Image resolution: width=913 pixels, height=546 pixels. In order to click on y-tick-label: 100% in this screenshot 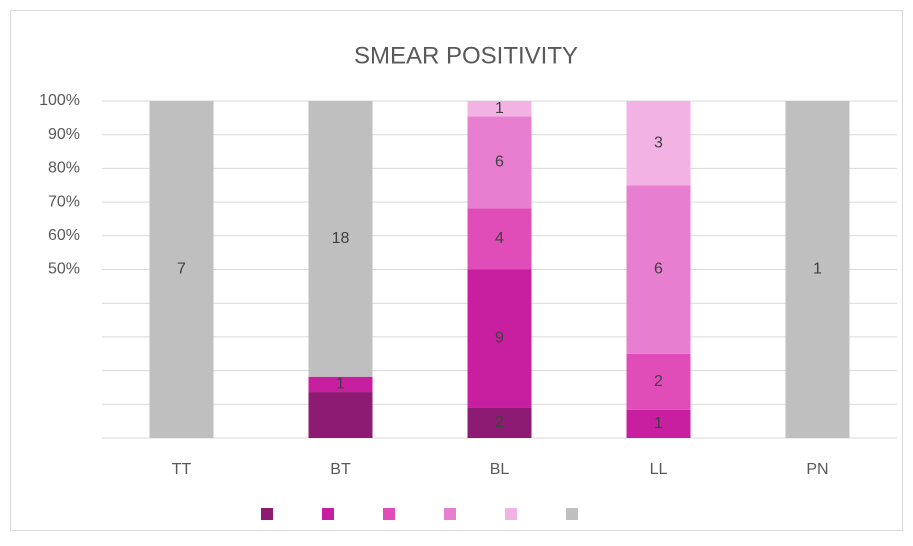, I will do `click(59, 100)`.